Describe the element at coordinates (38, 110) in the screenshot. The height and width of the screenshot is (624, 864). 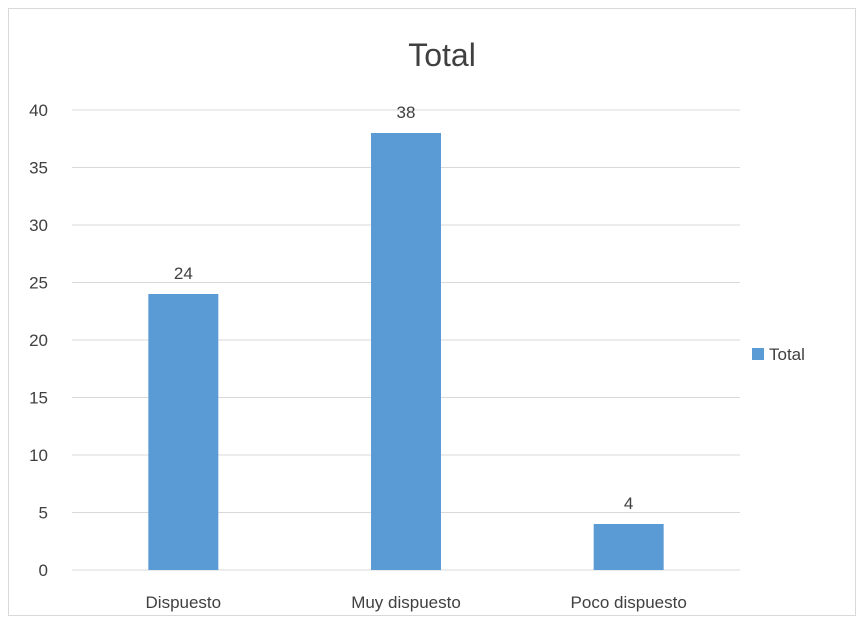
I see `y-tick-label: 40` at that location.